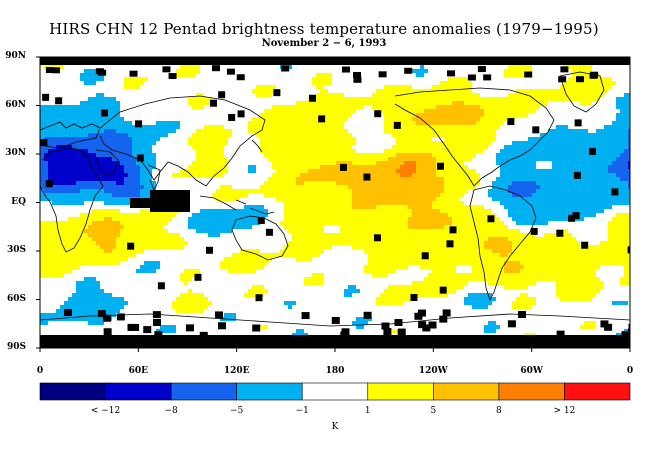 The image size is (648, 468). I want to click on colorbar-label: 8, so click(499, 411).